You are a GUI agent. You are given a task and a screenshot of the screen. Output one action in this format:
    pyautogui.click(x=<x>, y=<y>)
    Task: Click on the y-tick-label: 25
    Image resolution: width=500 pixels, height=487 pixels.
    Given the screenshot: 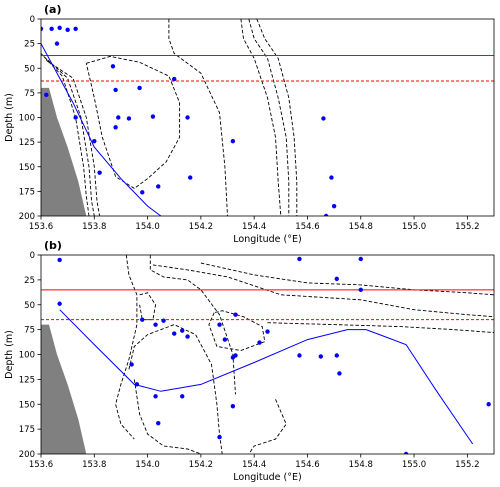 What is the action you would take?
    pyautogui.click(x=29, y=281)
    